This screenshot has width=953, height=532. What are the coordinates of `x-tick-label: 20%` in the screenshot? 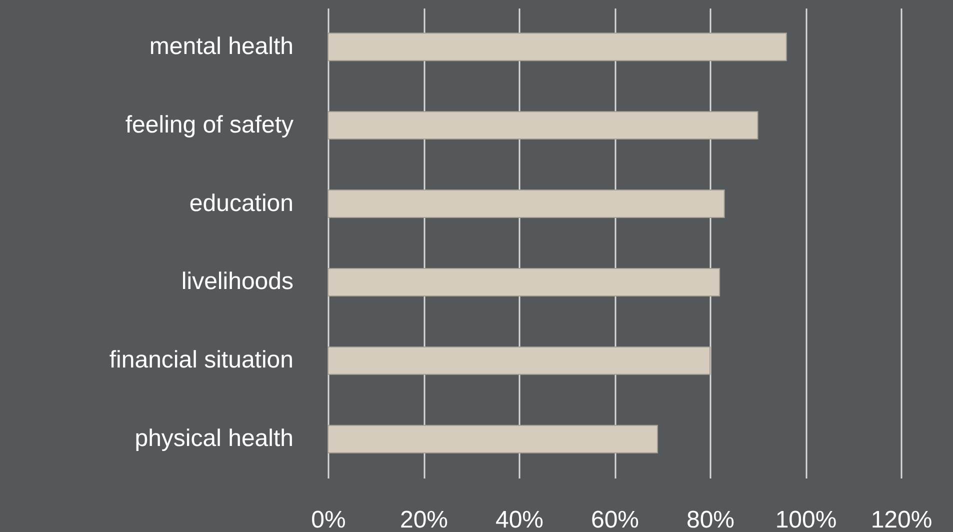 It's located at (424, 519).